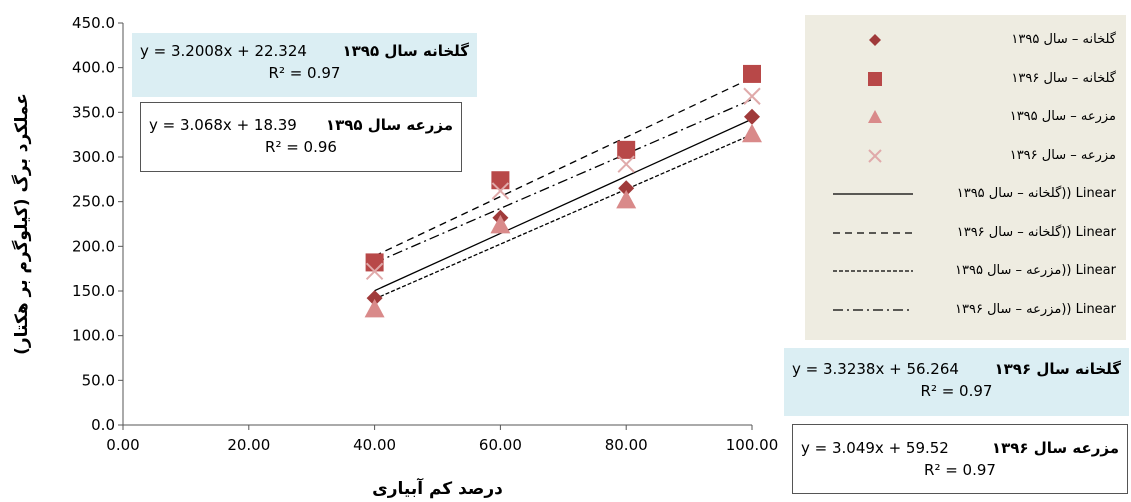 The image size is (1131, 502). What do you see at coordinates (93, 202) in the screenshot?
I see `y-tick-label: 250.0` at bounding box center [93, 202].